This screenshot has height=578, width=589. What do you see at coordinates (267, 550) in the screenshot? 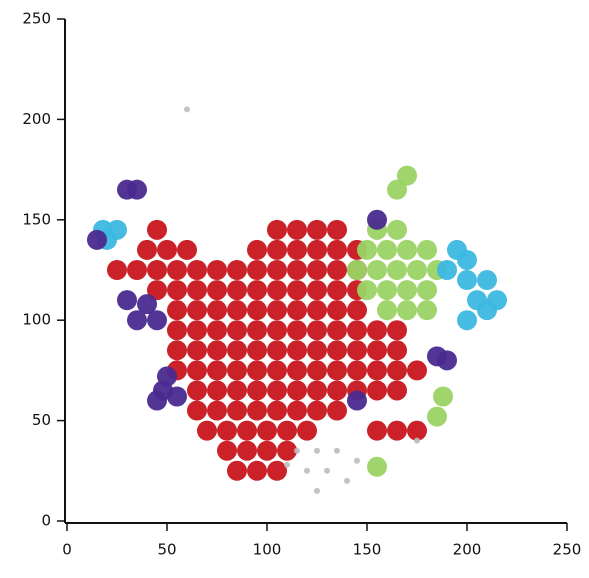
I see `x-tick-label: 100` at bounding box center [267, 550].